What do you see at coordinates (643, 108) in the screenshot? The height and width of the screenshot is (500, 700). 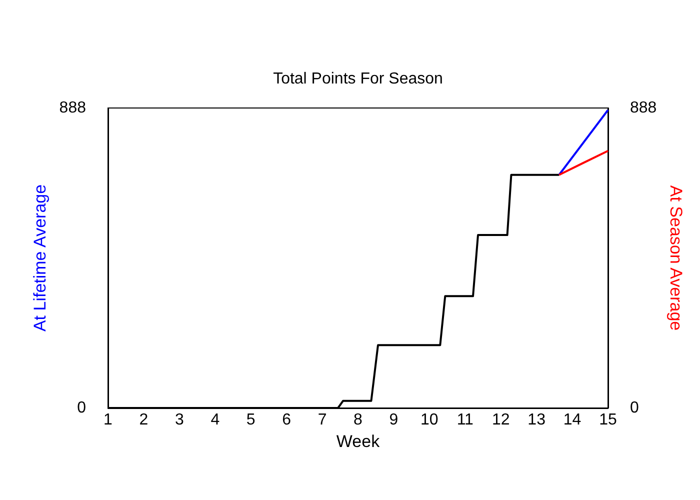 I see `y2-tick-label: 888` at bounding box center [643, 108].